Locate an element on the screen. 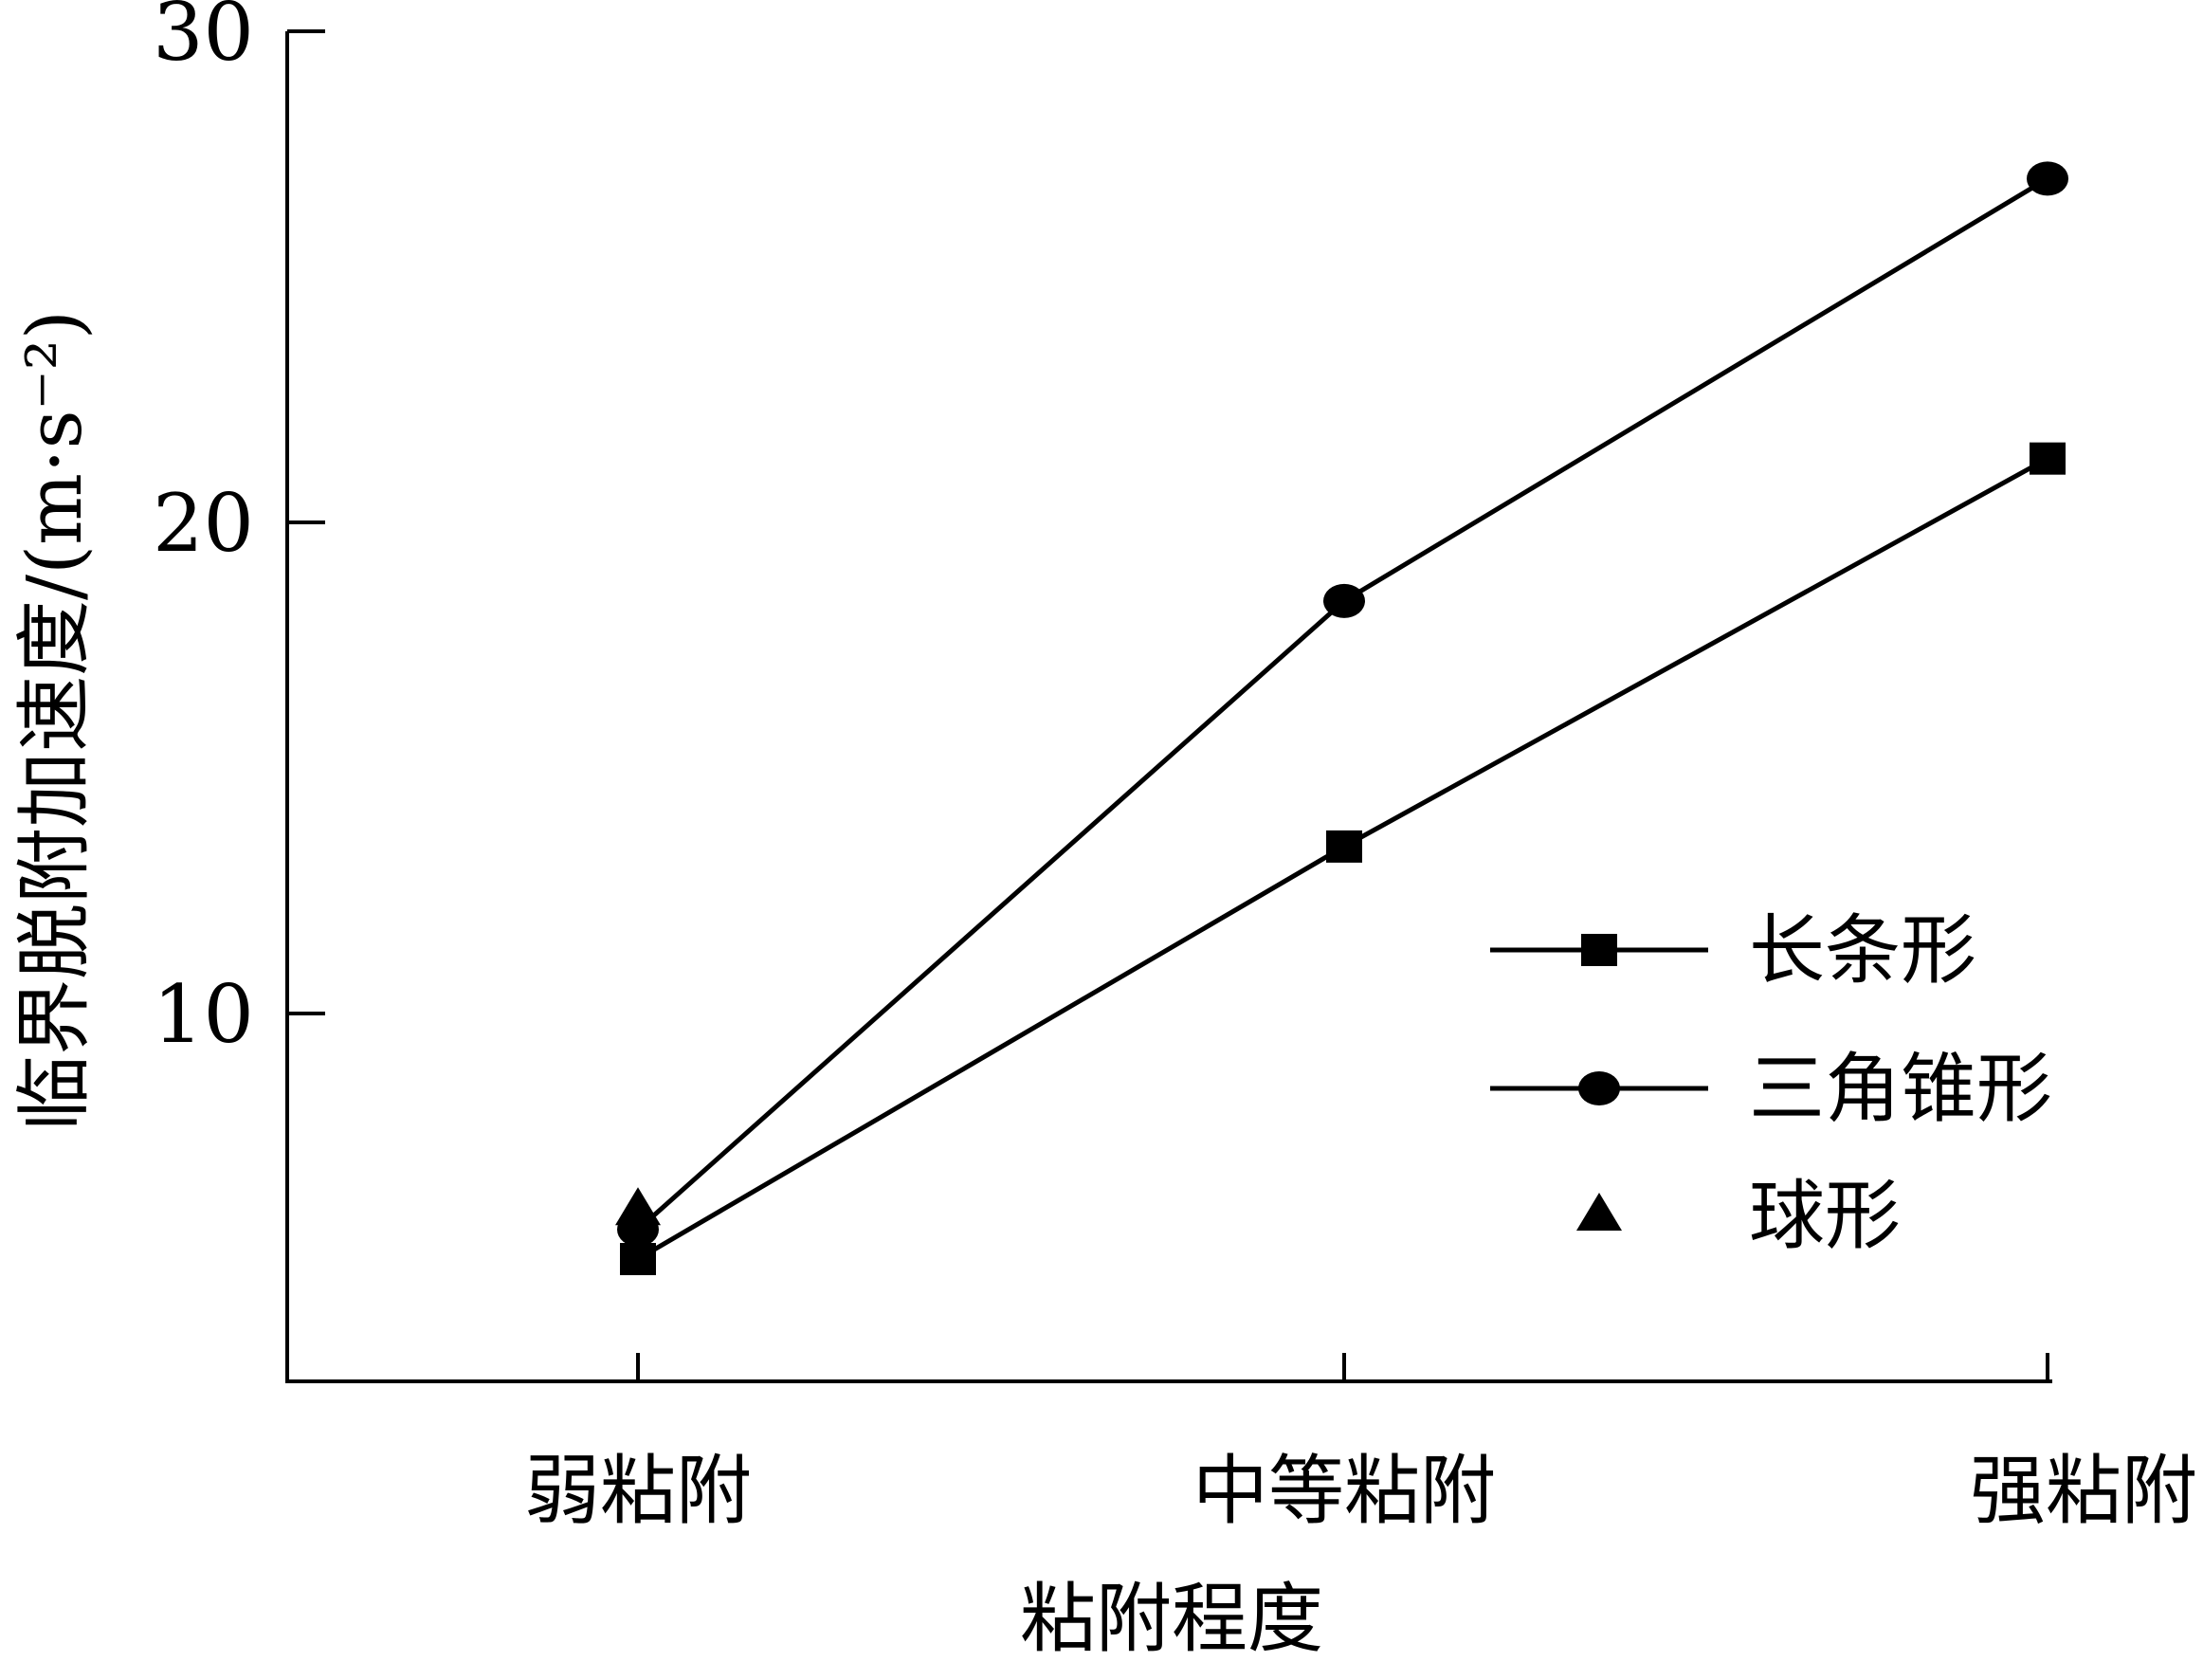  data-point-triangle is located at coordinates (638, 1206).